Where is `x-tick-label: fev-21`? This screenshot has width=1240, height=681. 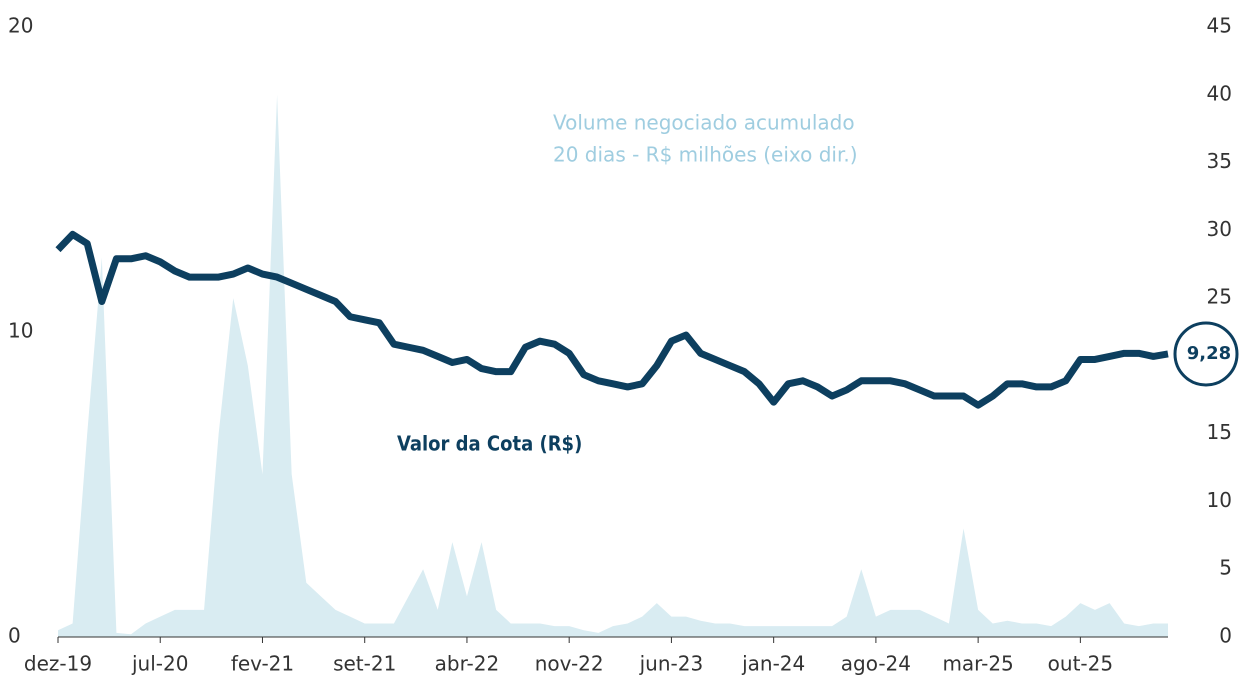
x-tick-label: fev-21 is located at coordinates (262, 664).